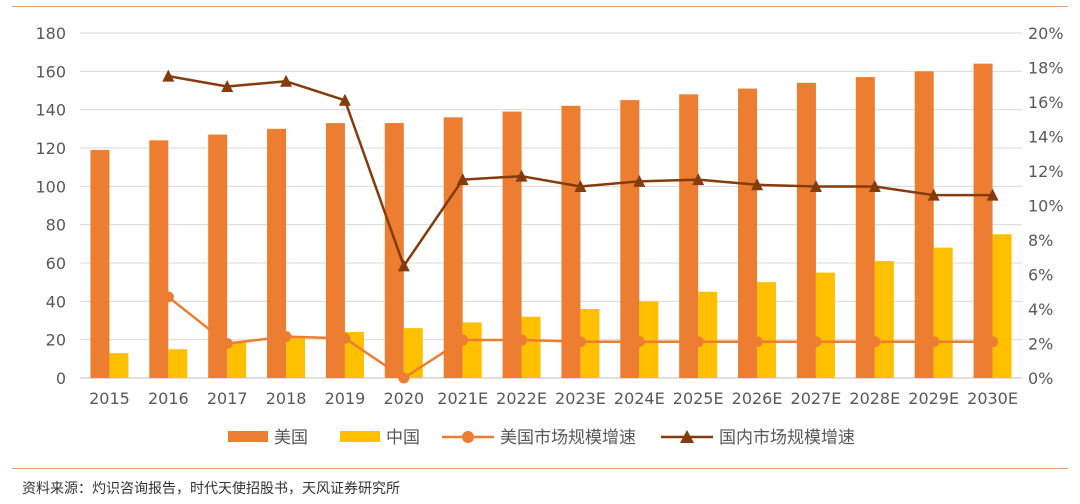 This screenshot has height=504, width=1080. Describe the element at coordinates (286, 398) in the screenshot. I see `x-tick-label: 2018` at that location.